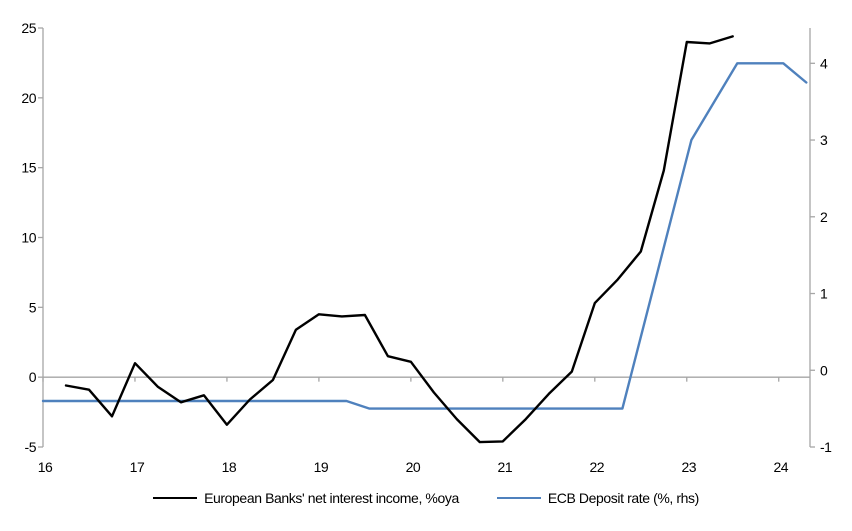  Describe the element at coordinates (826, 447) in the screenshot. I see `right-axis-tick-label: -1` at that location.